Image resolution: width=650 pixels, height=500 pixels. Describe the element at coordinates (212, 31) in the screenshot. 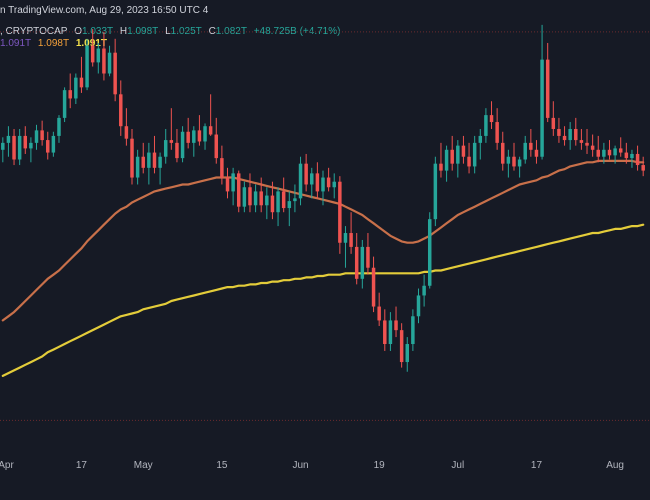

I see `close-label: C` at that location.